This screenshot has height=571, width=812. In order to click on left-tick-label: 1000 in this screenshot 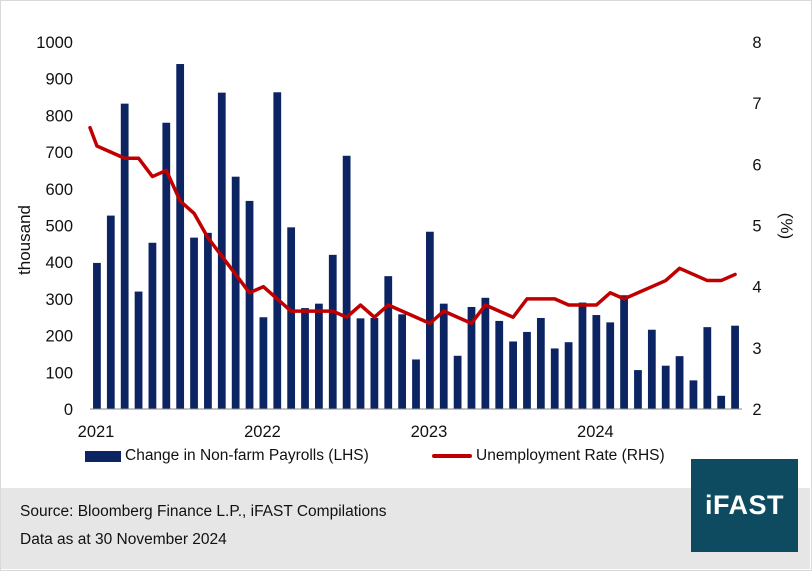, I will do `click(54, 43)`.